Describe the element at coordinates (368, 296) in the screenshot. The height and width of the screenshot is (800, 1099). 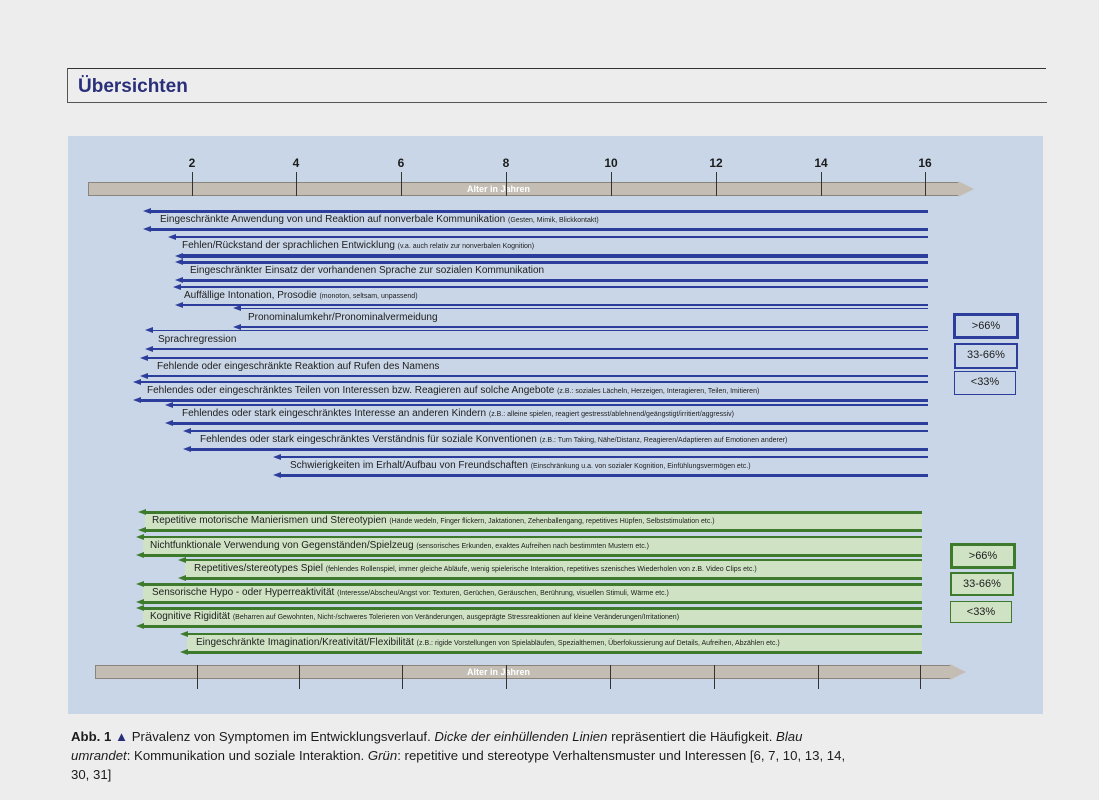
I see `symptom-note: (monoton, seltsam, unpassend)` at that location.